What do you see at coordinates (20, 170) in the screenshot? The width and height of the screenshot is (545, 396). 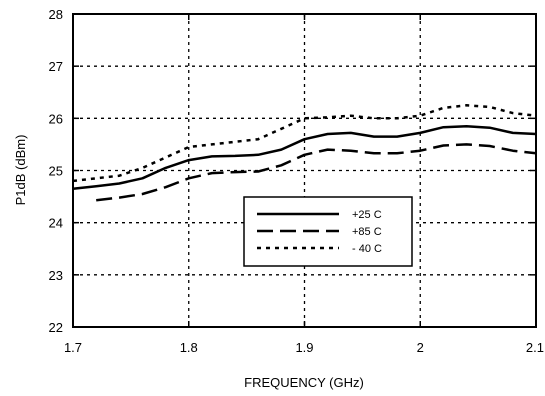 I see `y-axis-title: P1dB (dBm)` at bounding box center [20, 170].